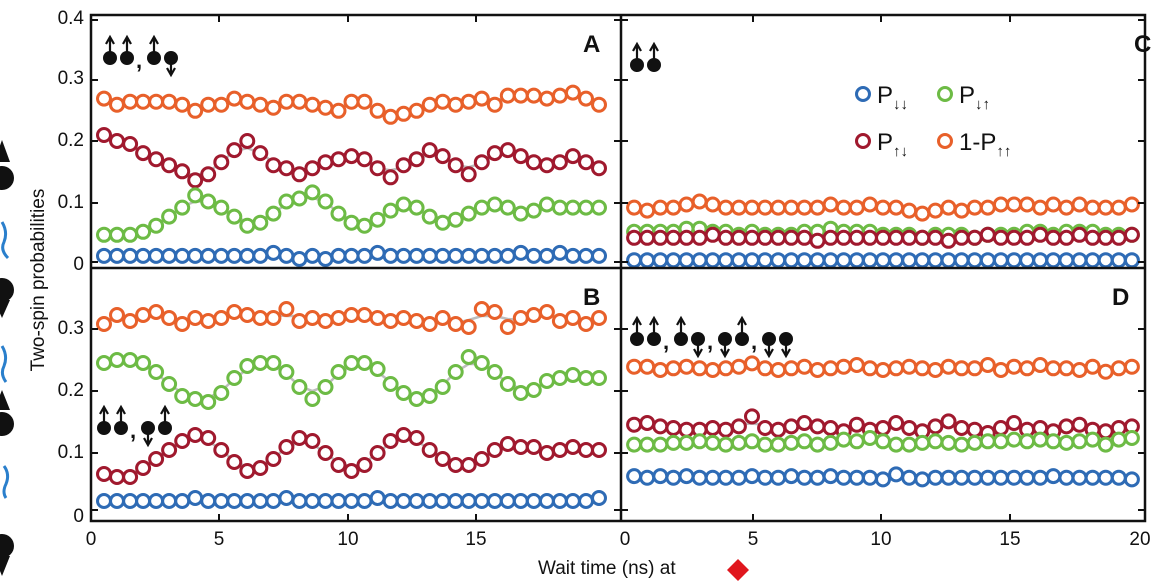 Image resolution: width=1176 pixels, height=585 pixels. I want to click on arrow-down-icon, so click(786, 351).